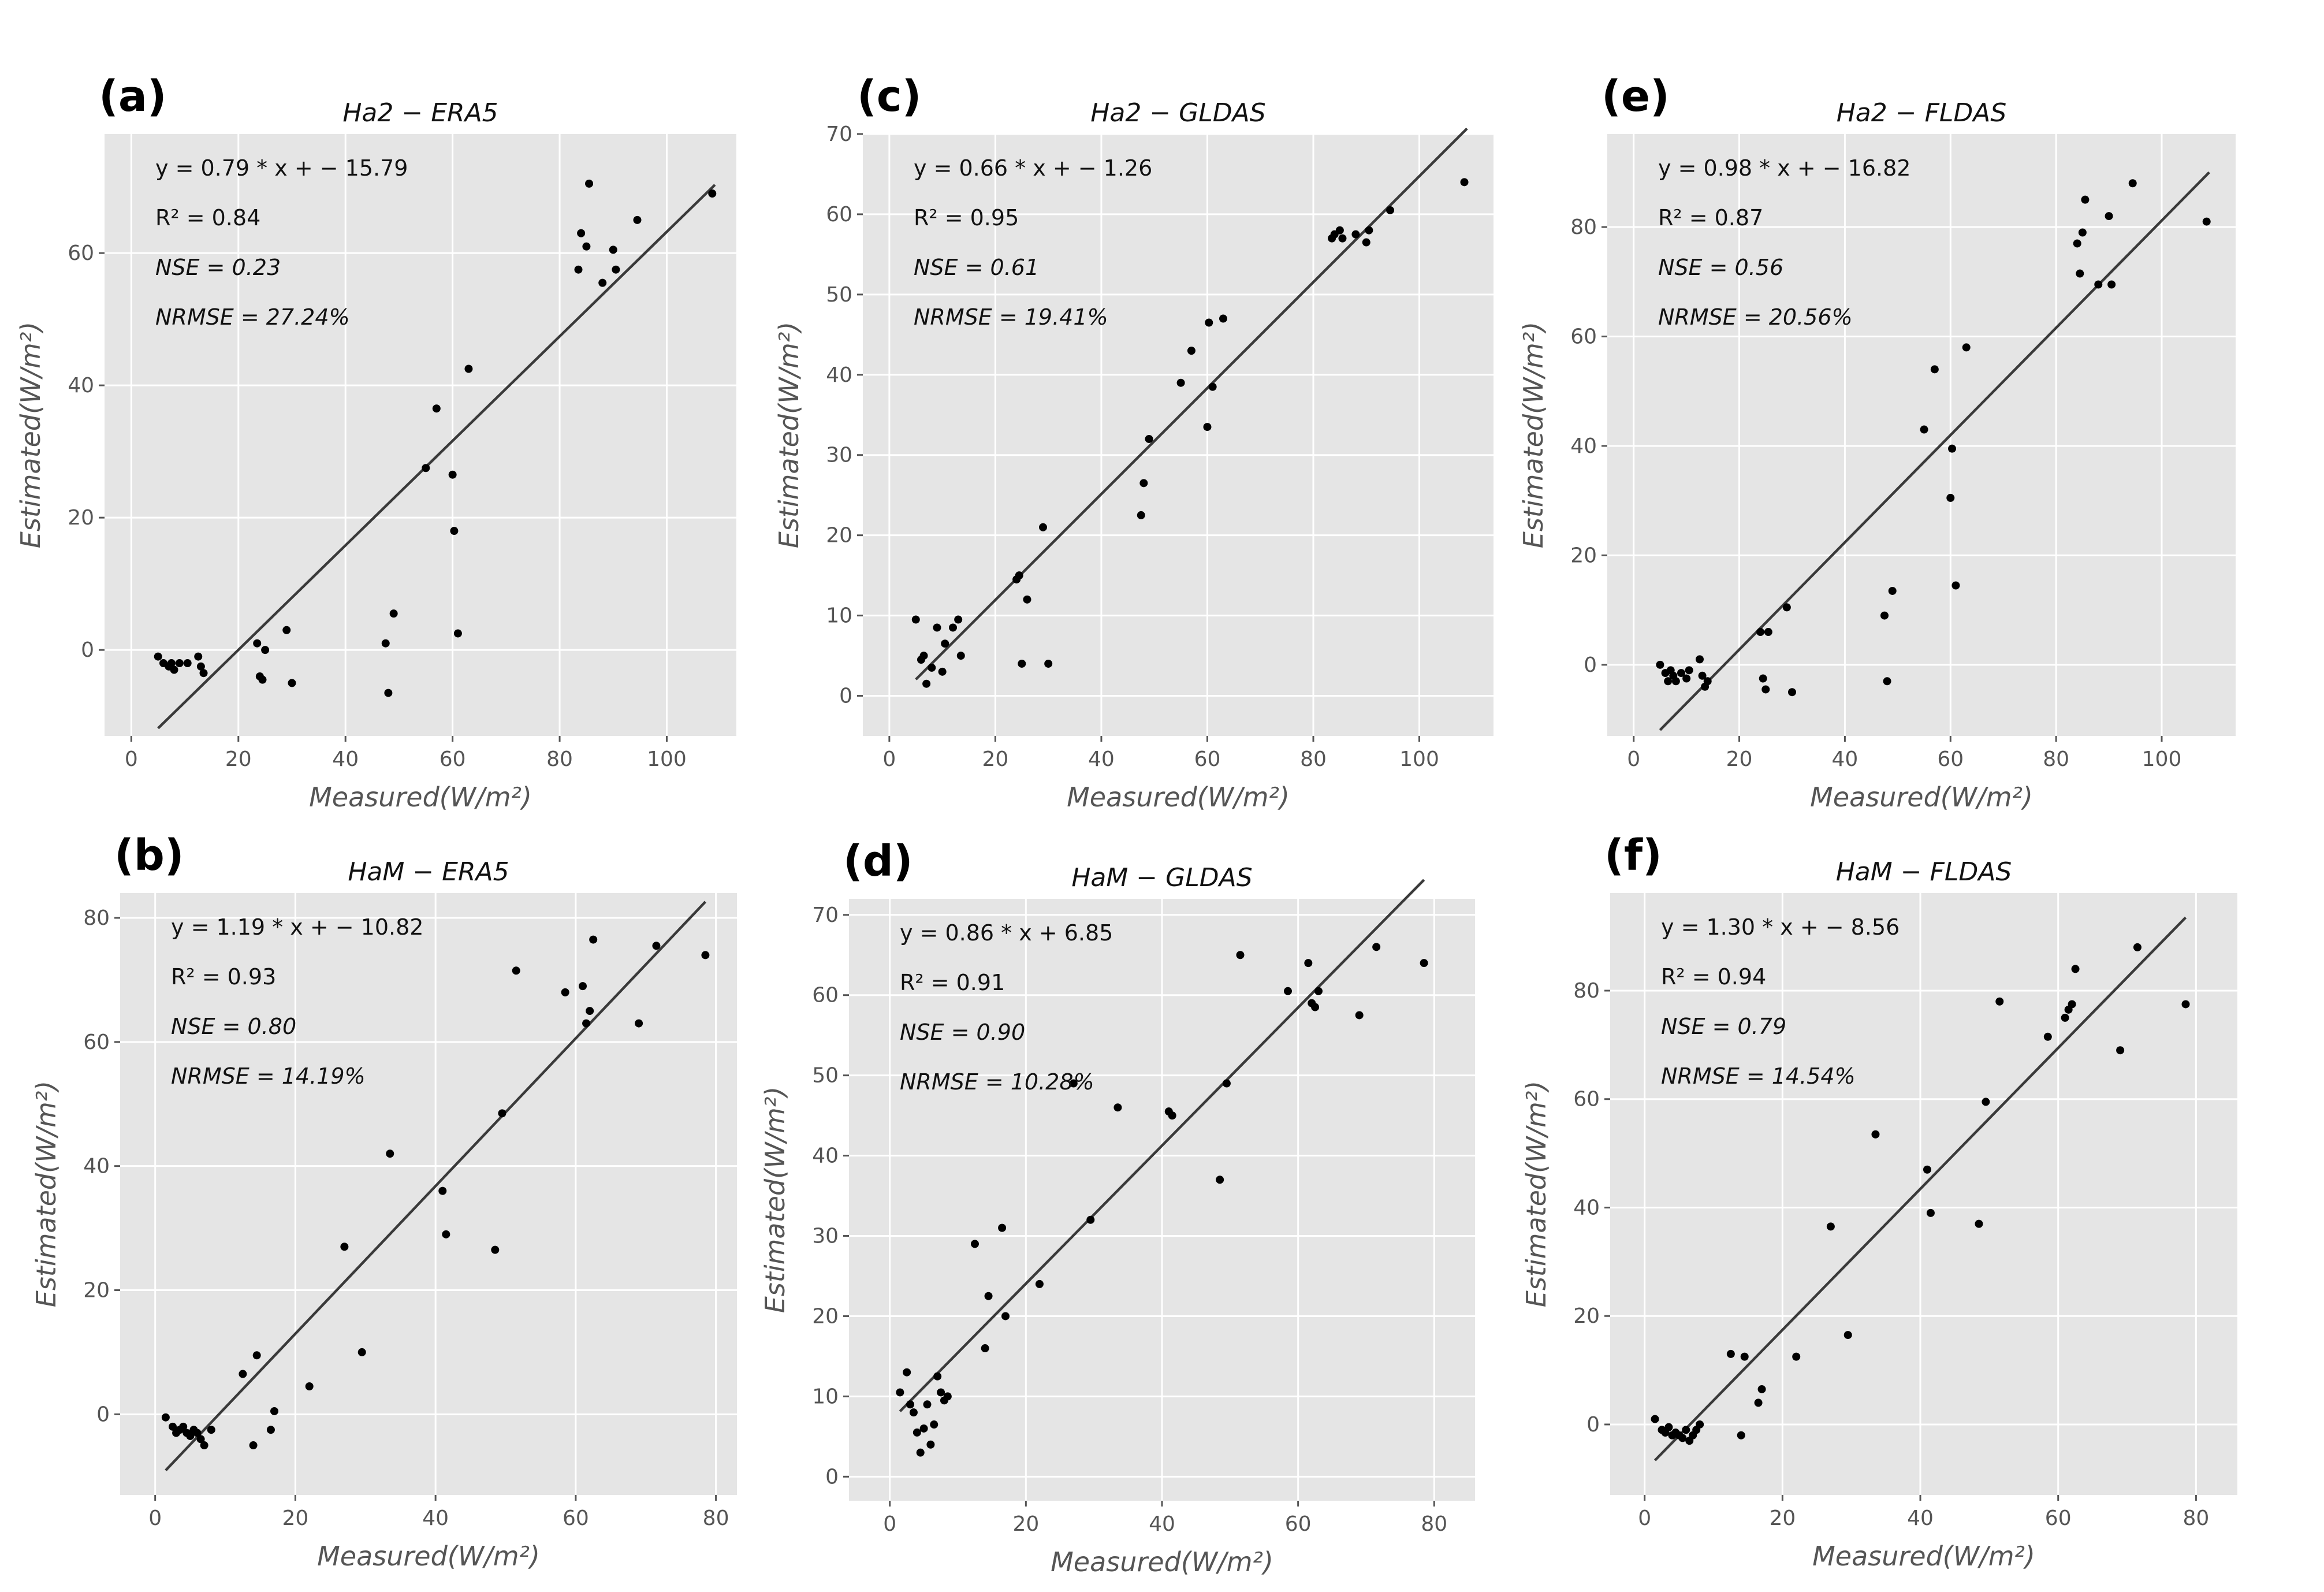  What do you see at coordinates (1756, 317) in the screenshot?
I see `stats-nrmse: NRMSE = 20.56%` at bounding box center [1756, 317].